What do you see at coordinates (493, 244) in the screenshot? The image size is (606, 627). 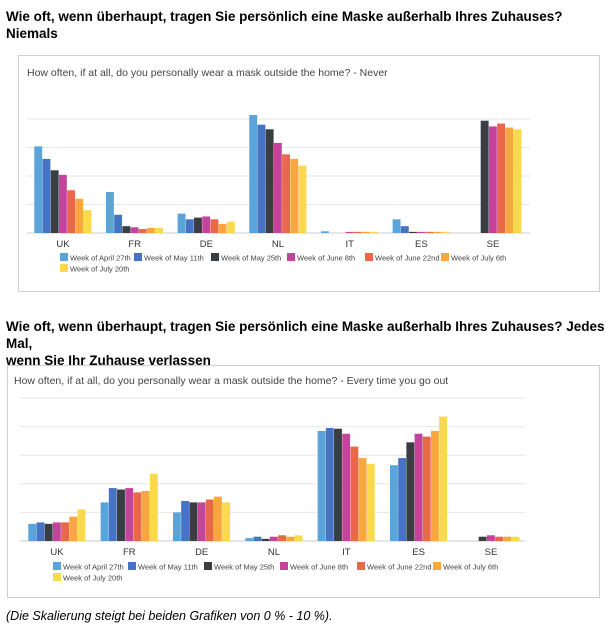 I see `x-tick-label: SE` at bounding box center [493, 244].